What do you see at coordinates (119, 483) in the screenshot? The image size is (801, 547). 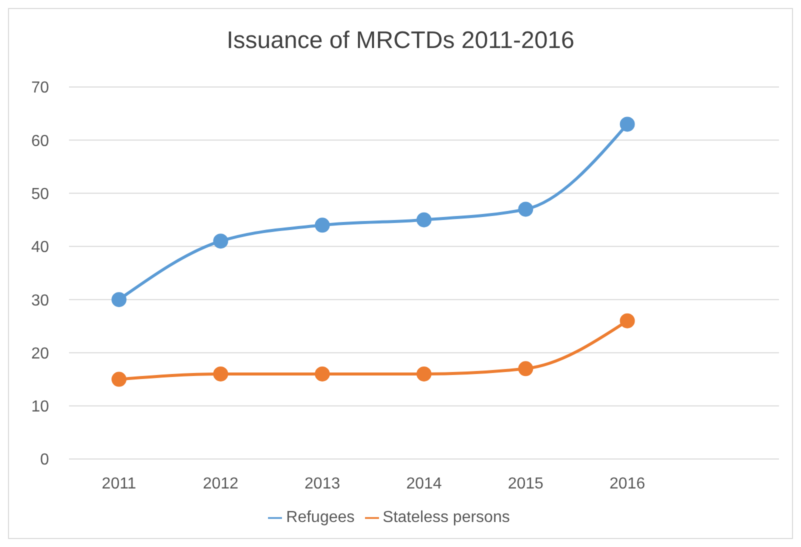 I see `x-tick-label: 2011` at bounding box center [119, 483].